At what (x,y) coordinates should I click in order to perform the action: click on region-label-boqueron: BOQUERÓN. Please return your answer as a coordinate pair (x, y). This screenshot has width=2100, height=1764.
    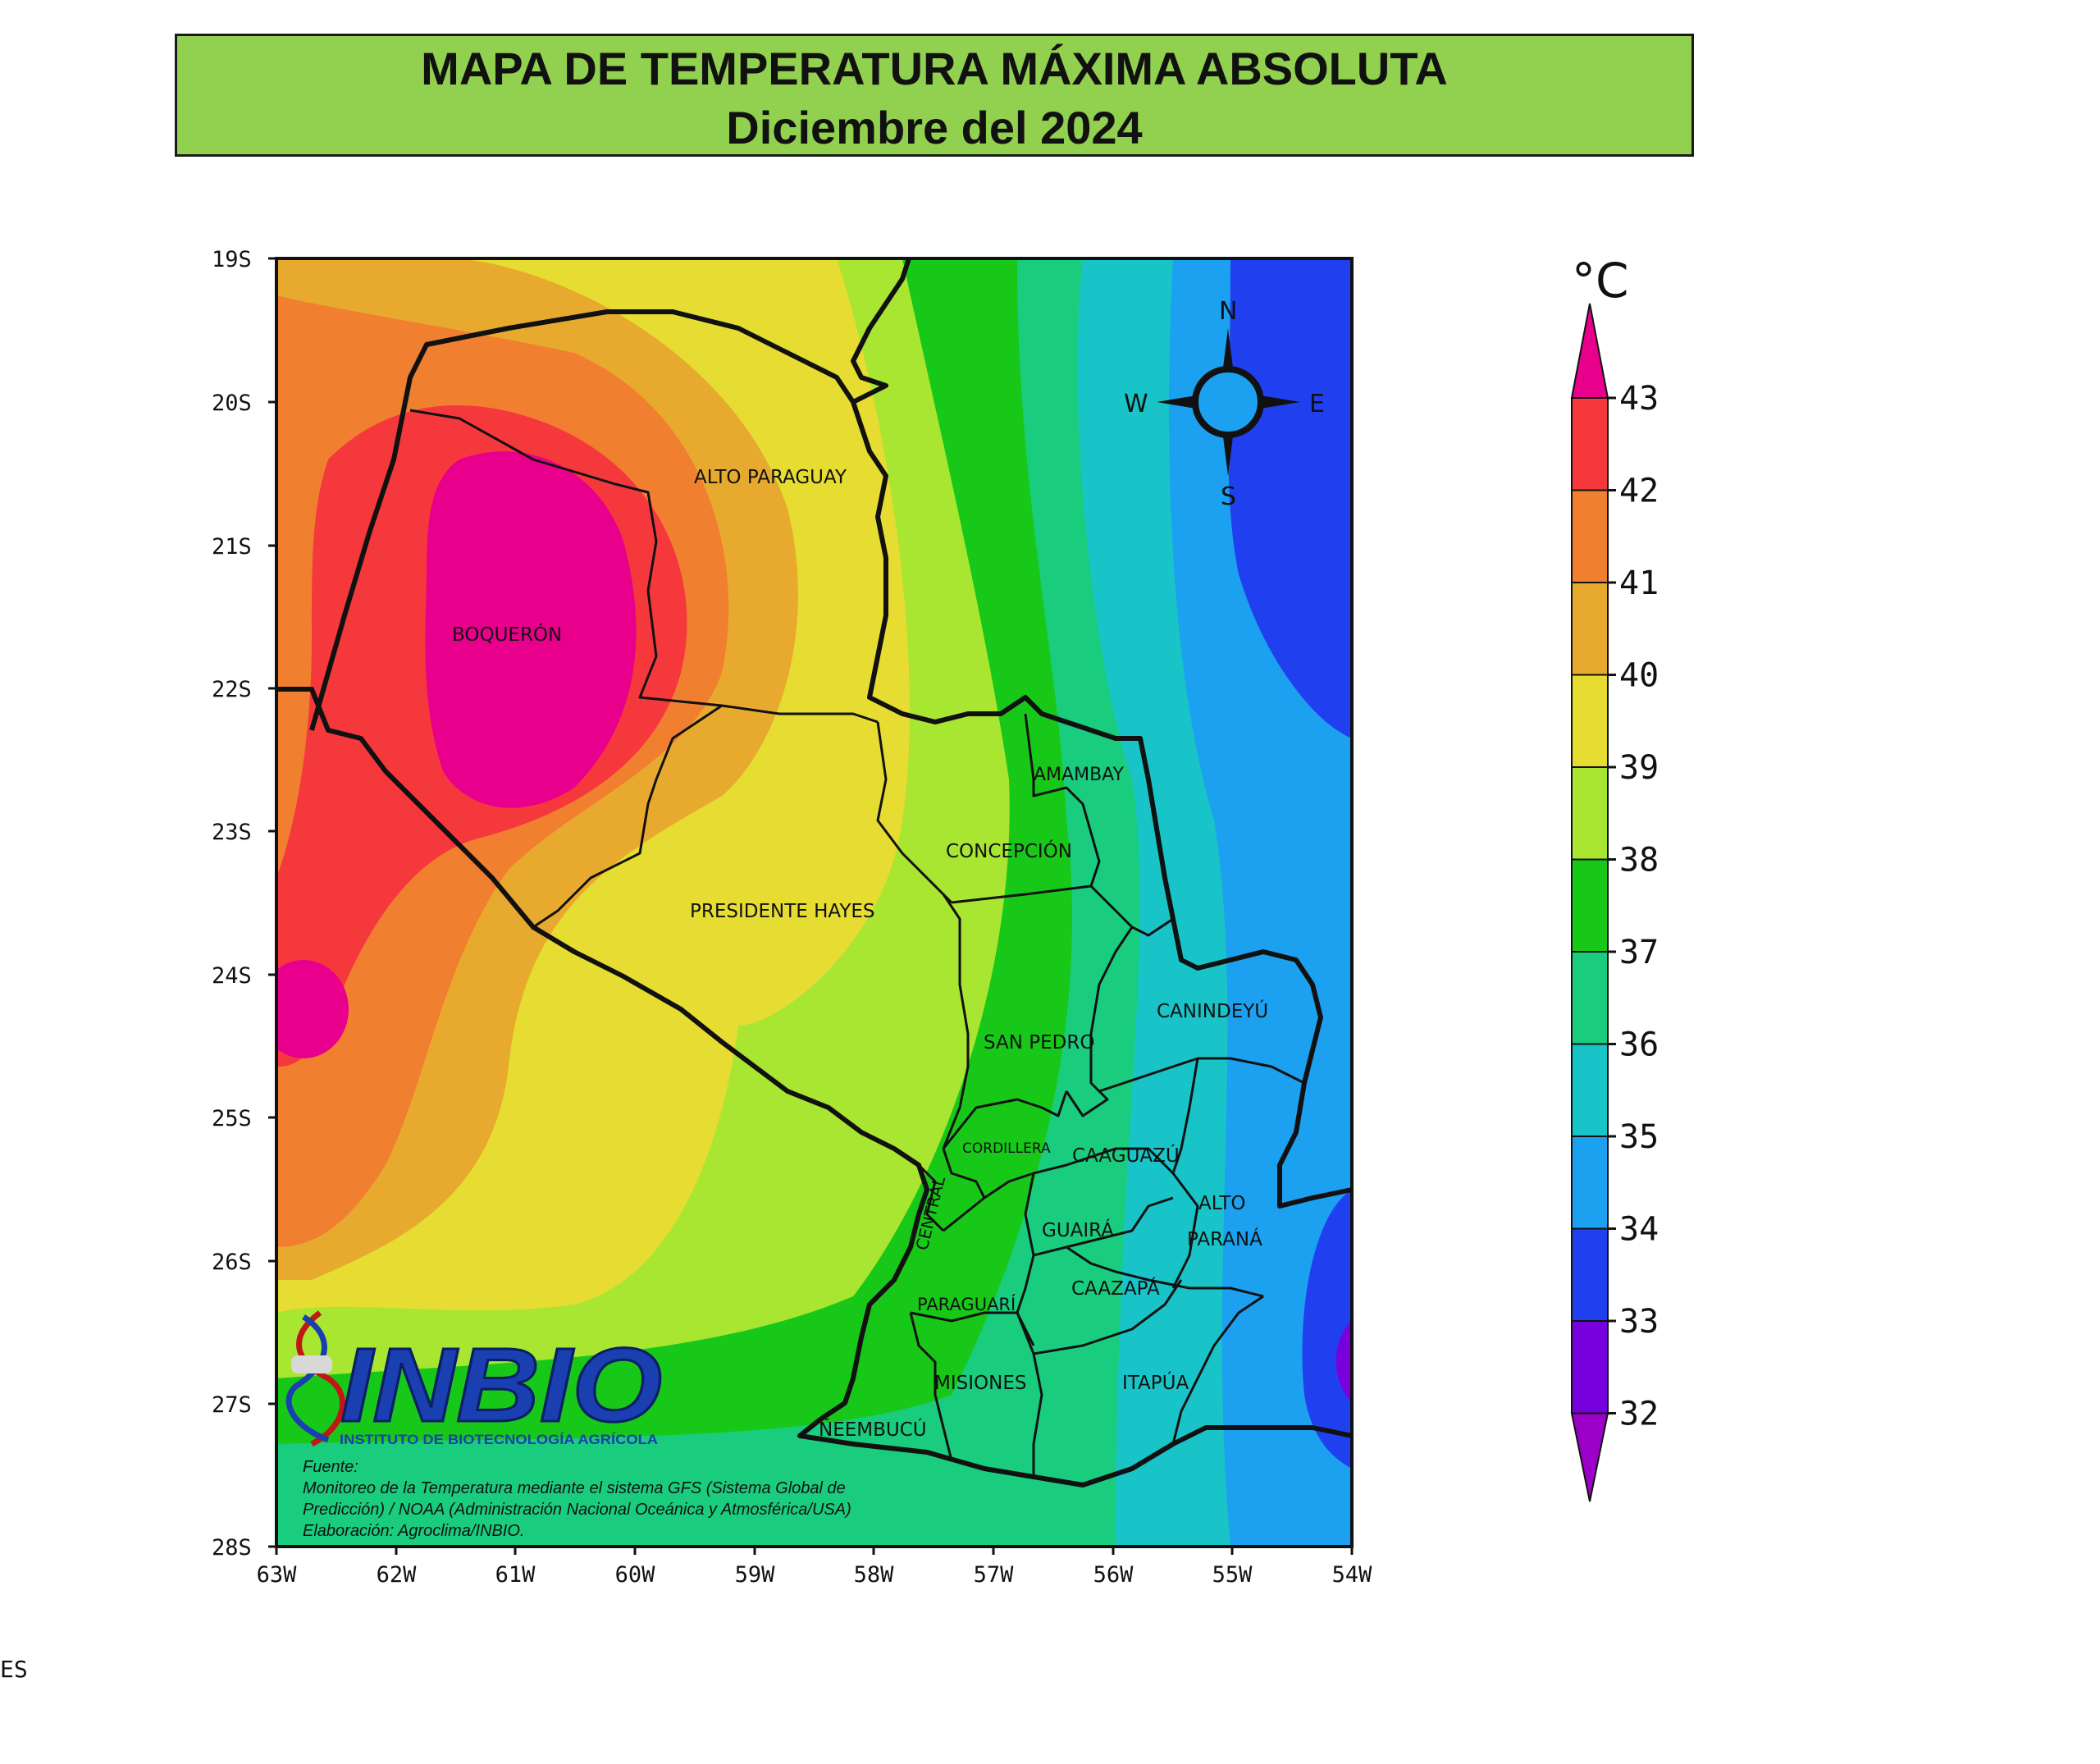
    Looking at the image, I should click on (507, 634).